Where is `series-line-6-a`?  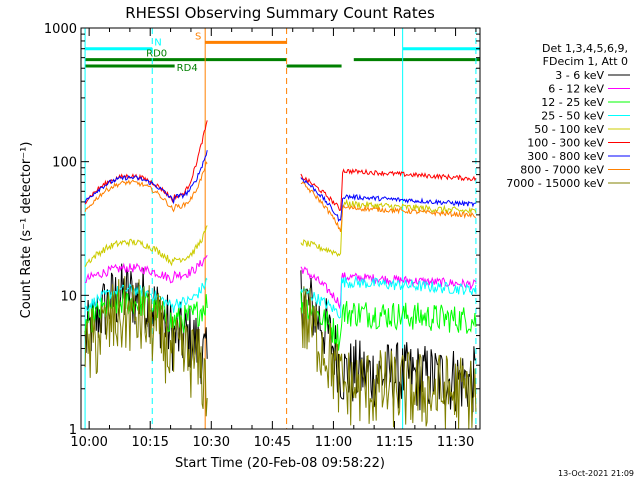 series-line-6-a is located at coordinates (146, 177).